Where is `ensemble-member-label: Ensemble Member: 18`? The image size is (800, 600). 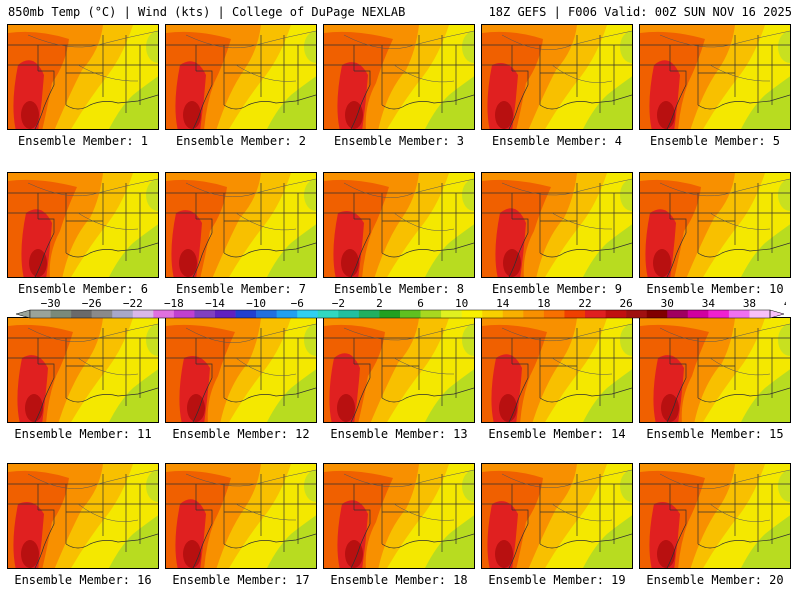
ensemble-member-label: Ensemble Member: 18 is located at coordinates (399, 580).